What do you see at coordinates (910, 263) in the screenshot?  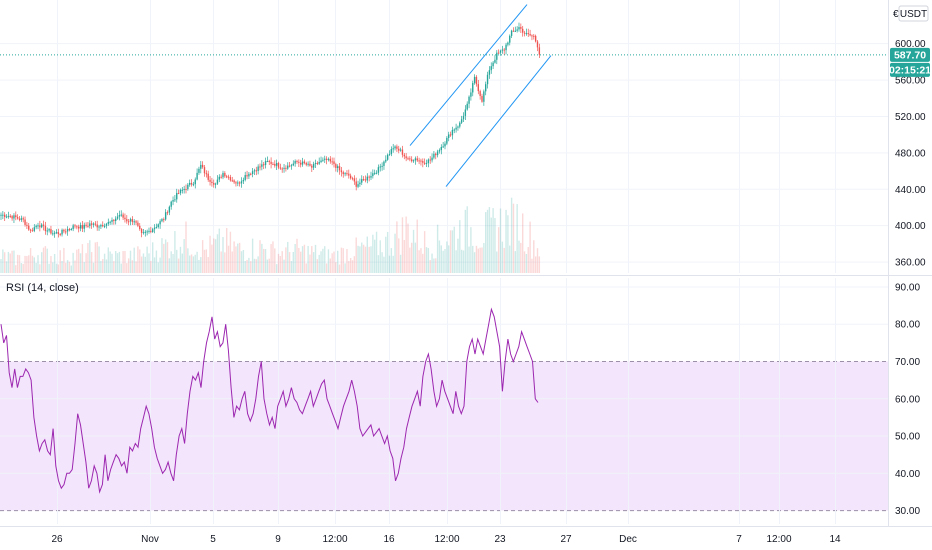 I see `price-tick-label: 360.00` at bounding box center [910, 263].